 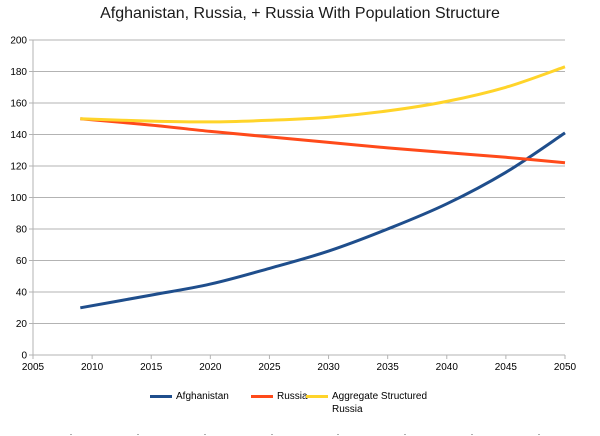 I want to click on y-tick-label-160: 160, so click(x=18, y=104).